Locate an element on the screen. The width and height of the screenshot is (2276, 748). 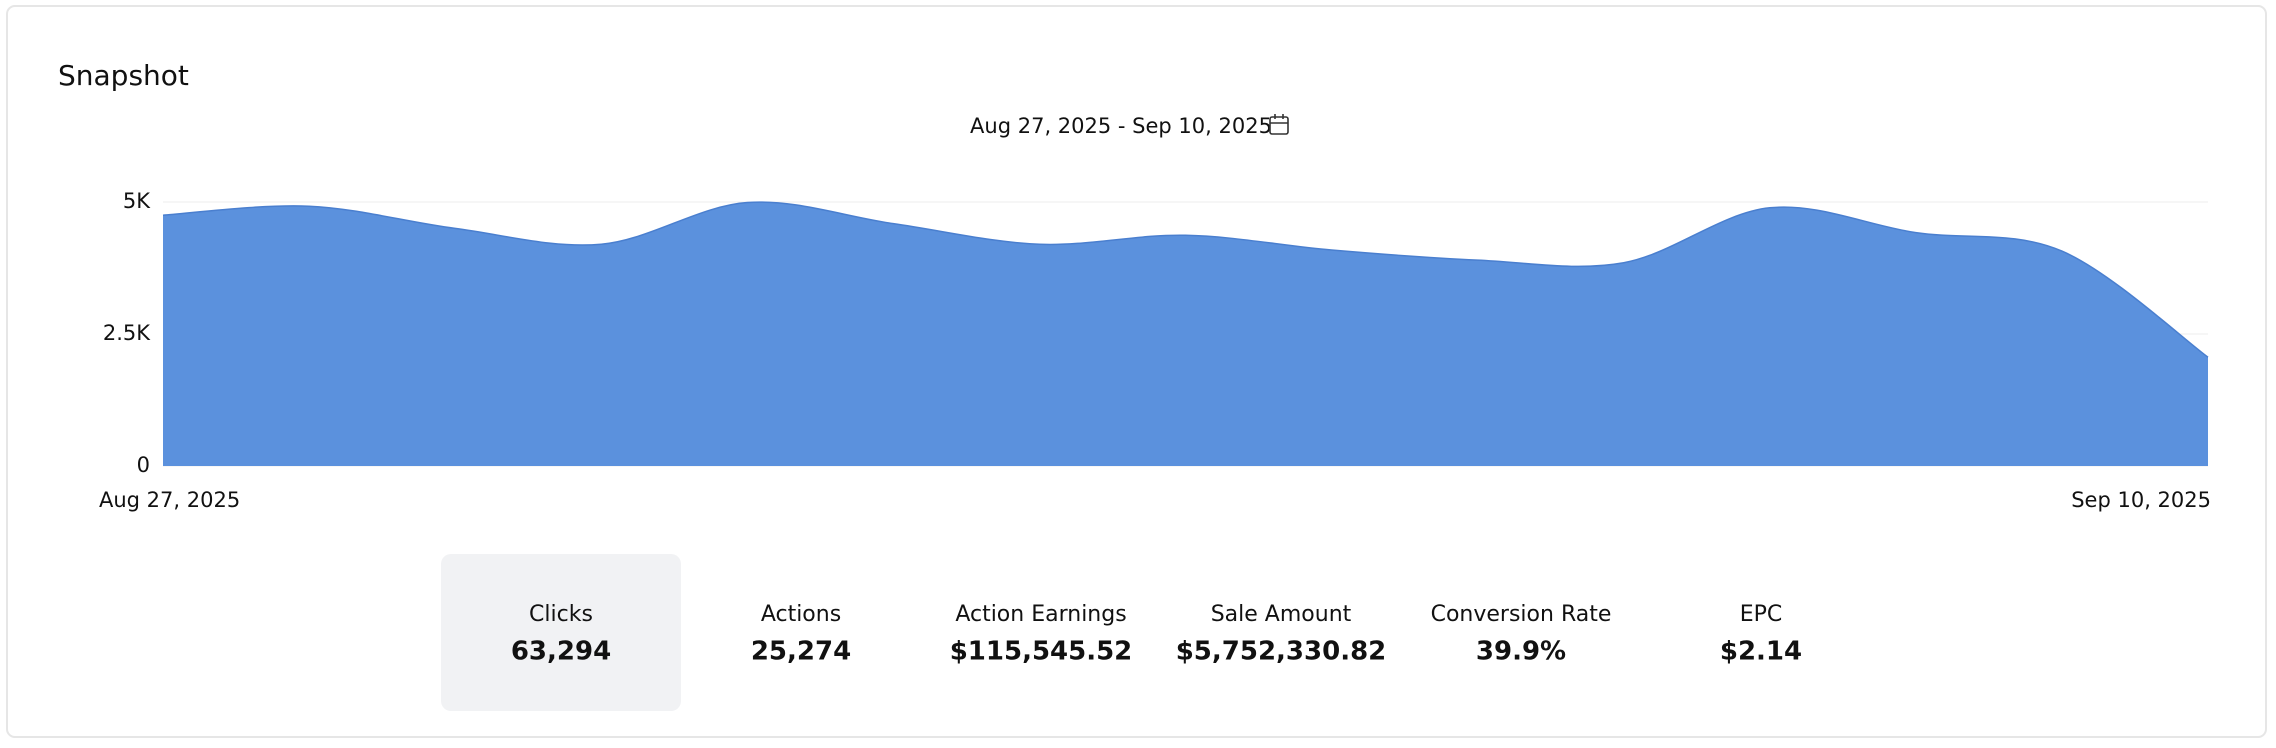
metric-value: $5,752,330.82 is located at coordinates (1281, 652).